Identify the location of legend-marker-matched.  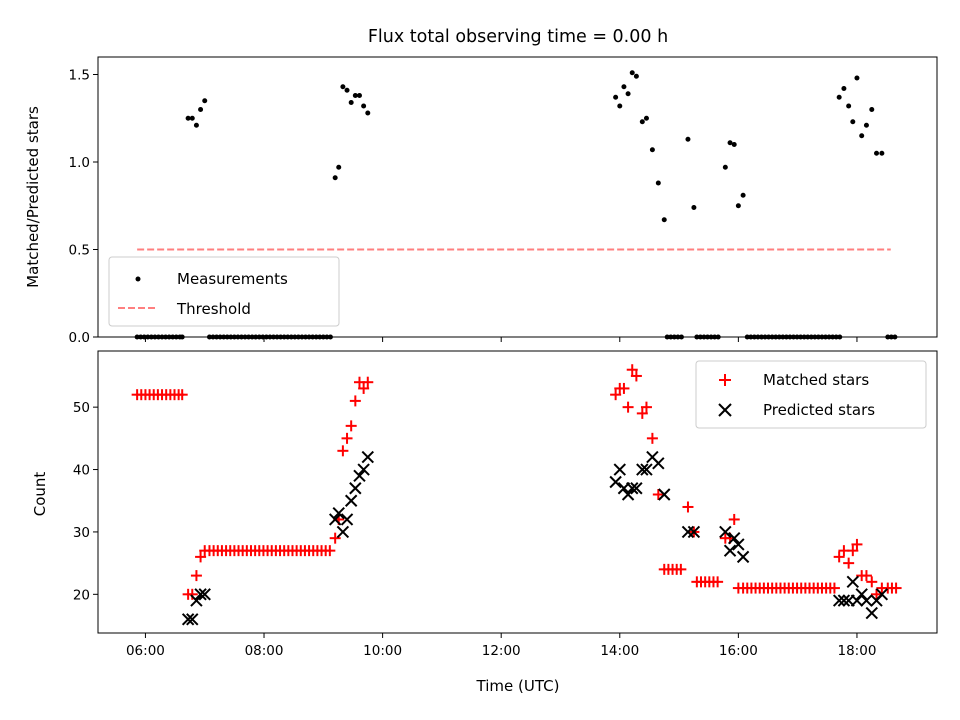
(725, 380).